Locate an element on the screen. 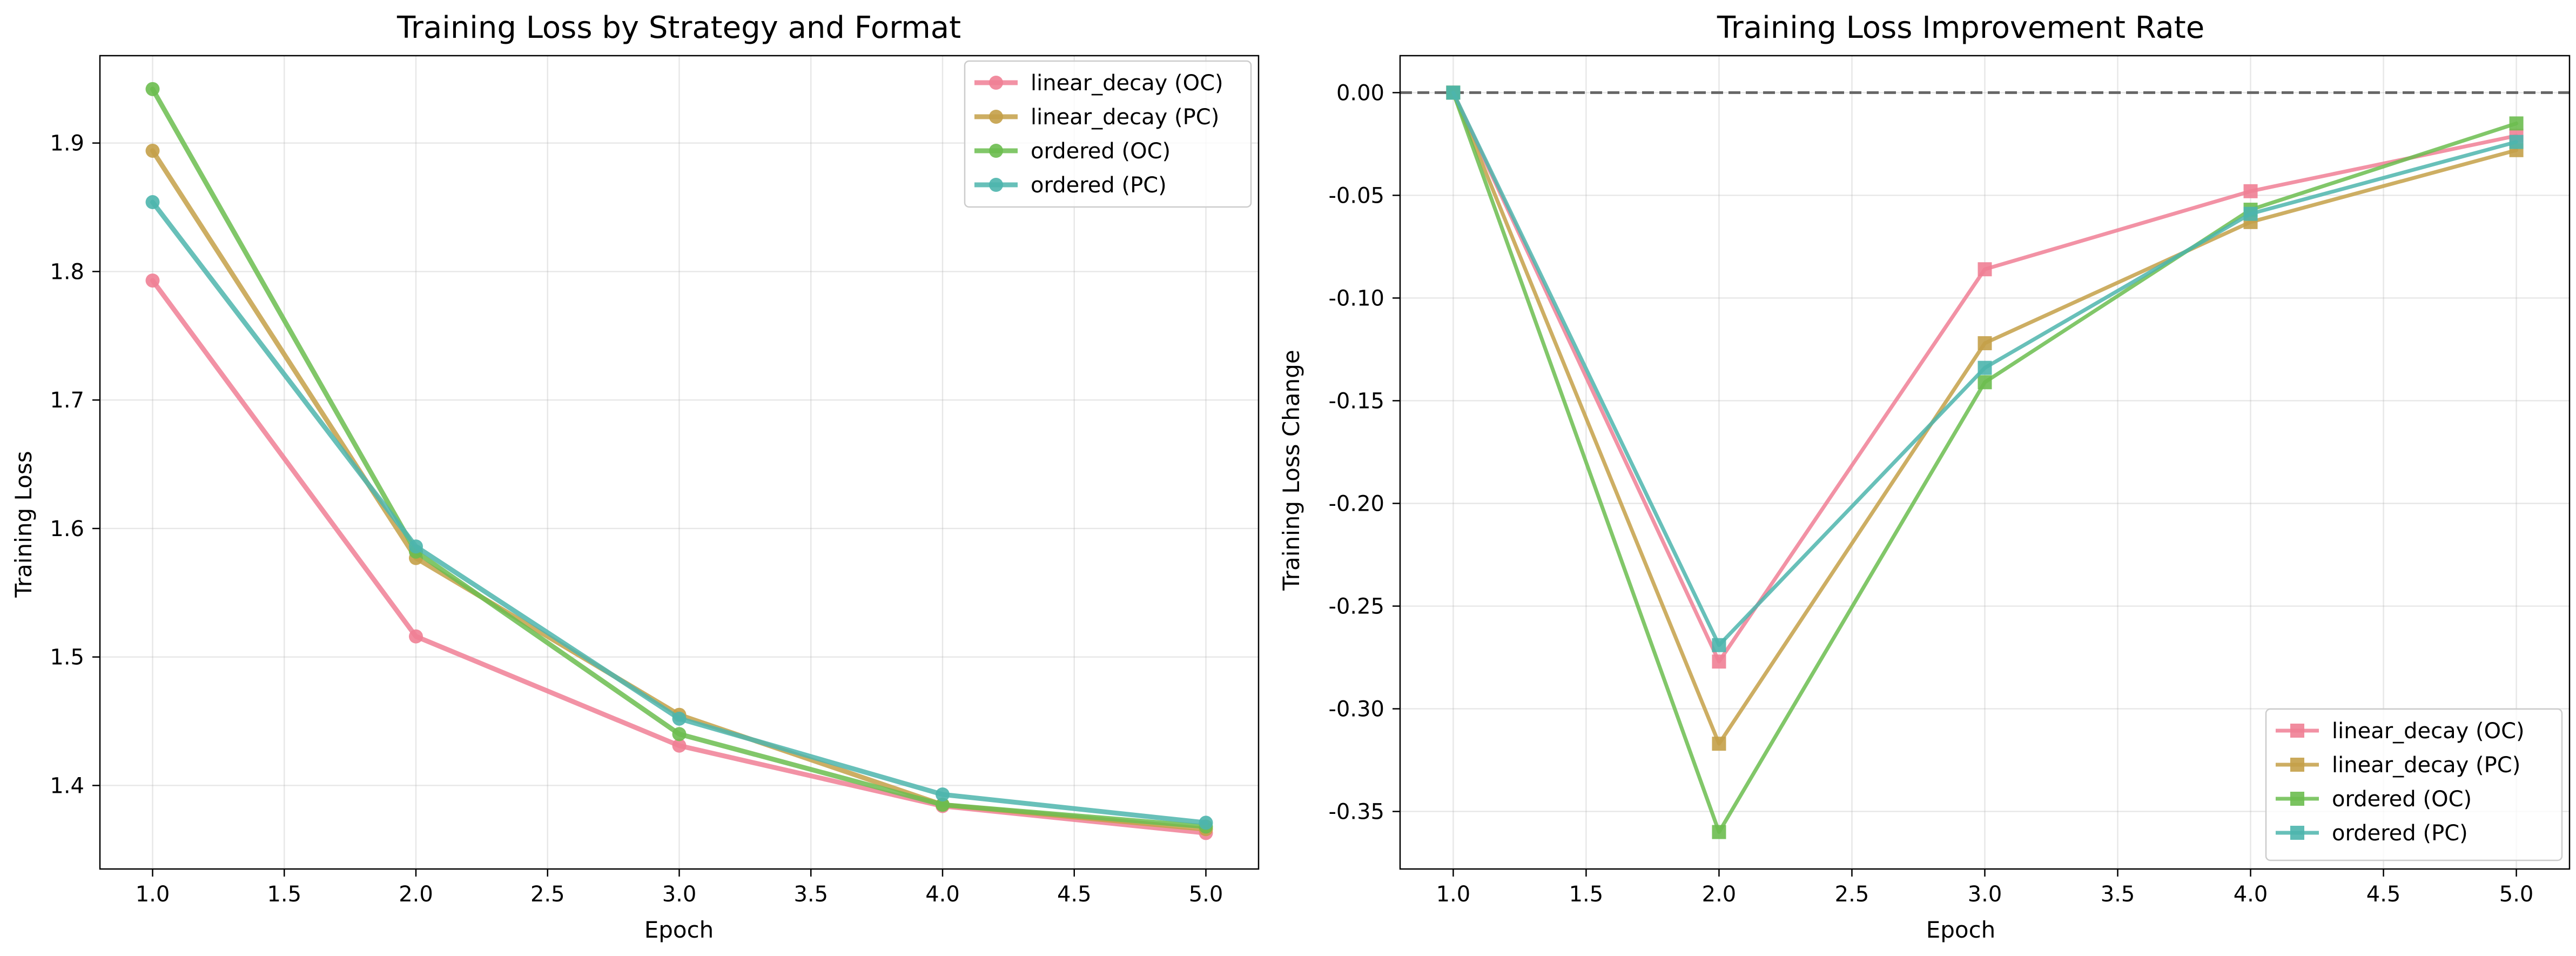 Image resolution: width=2576 pixels, height=956 pixels. improvement-chart-x-tick-label: 4.5 is located at coordinates (2383, 894).